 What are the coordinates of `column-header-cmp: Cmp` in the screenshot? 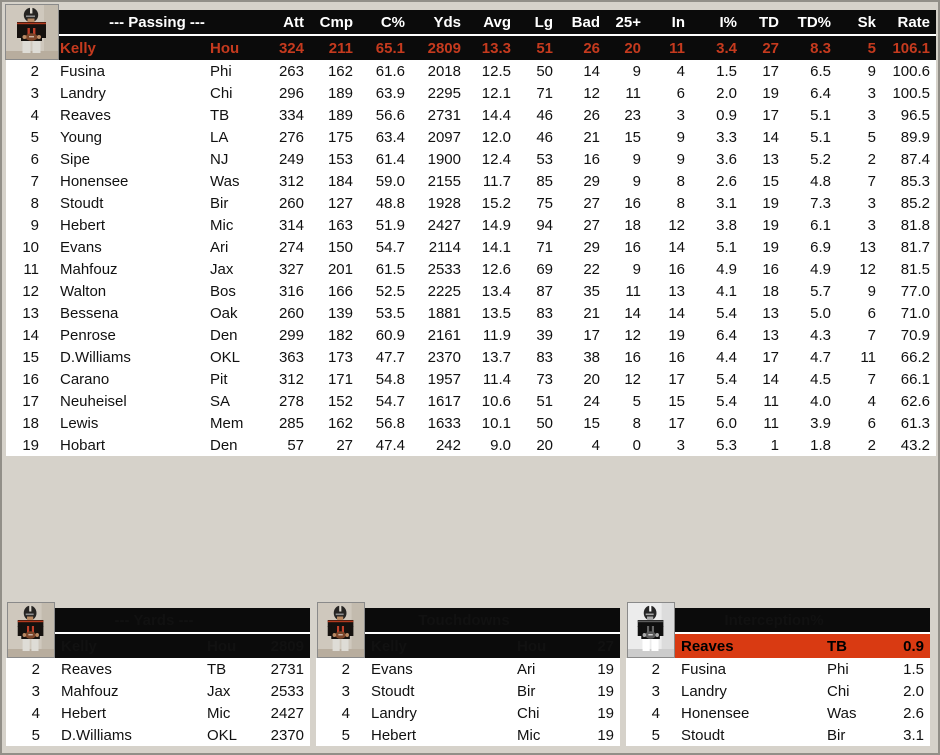 It's located at (334, 23).